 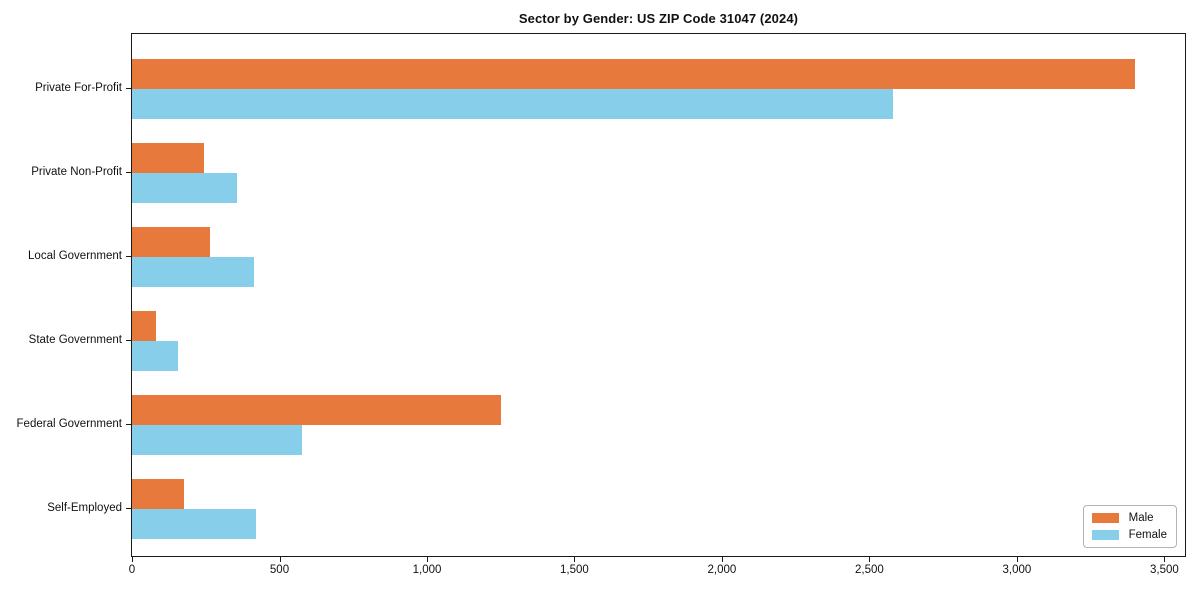 I want to click on ytick-label-federal-government: Federal Government, so click(x=69, y=424).